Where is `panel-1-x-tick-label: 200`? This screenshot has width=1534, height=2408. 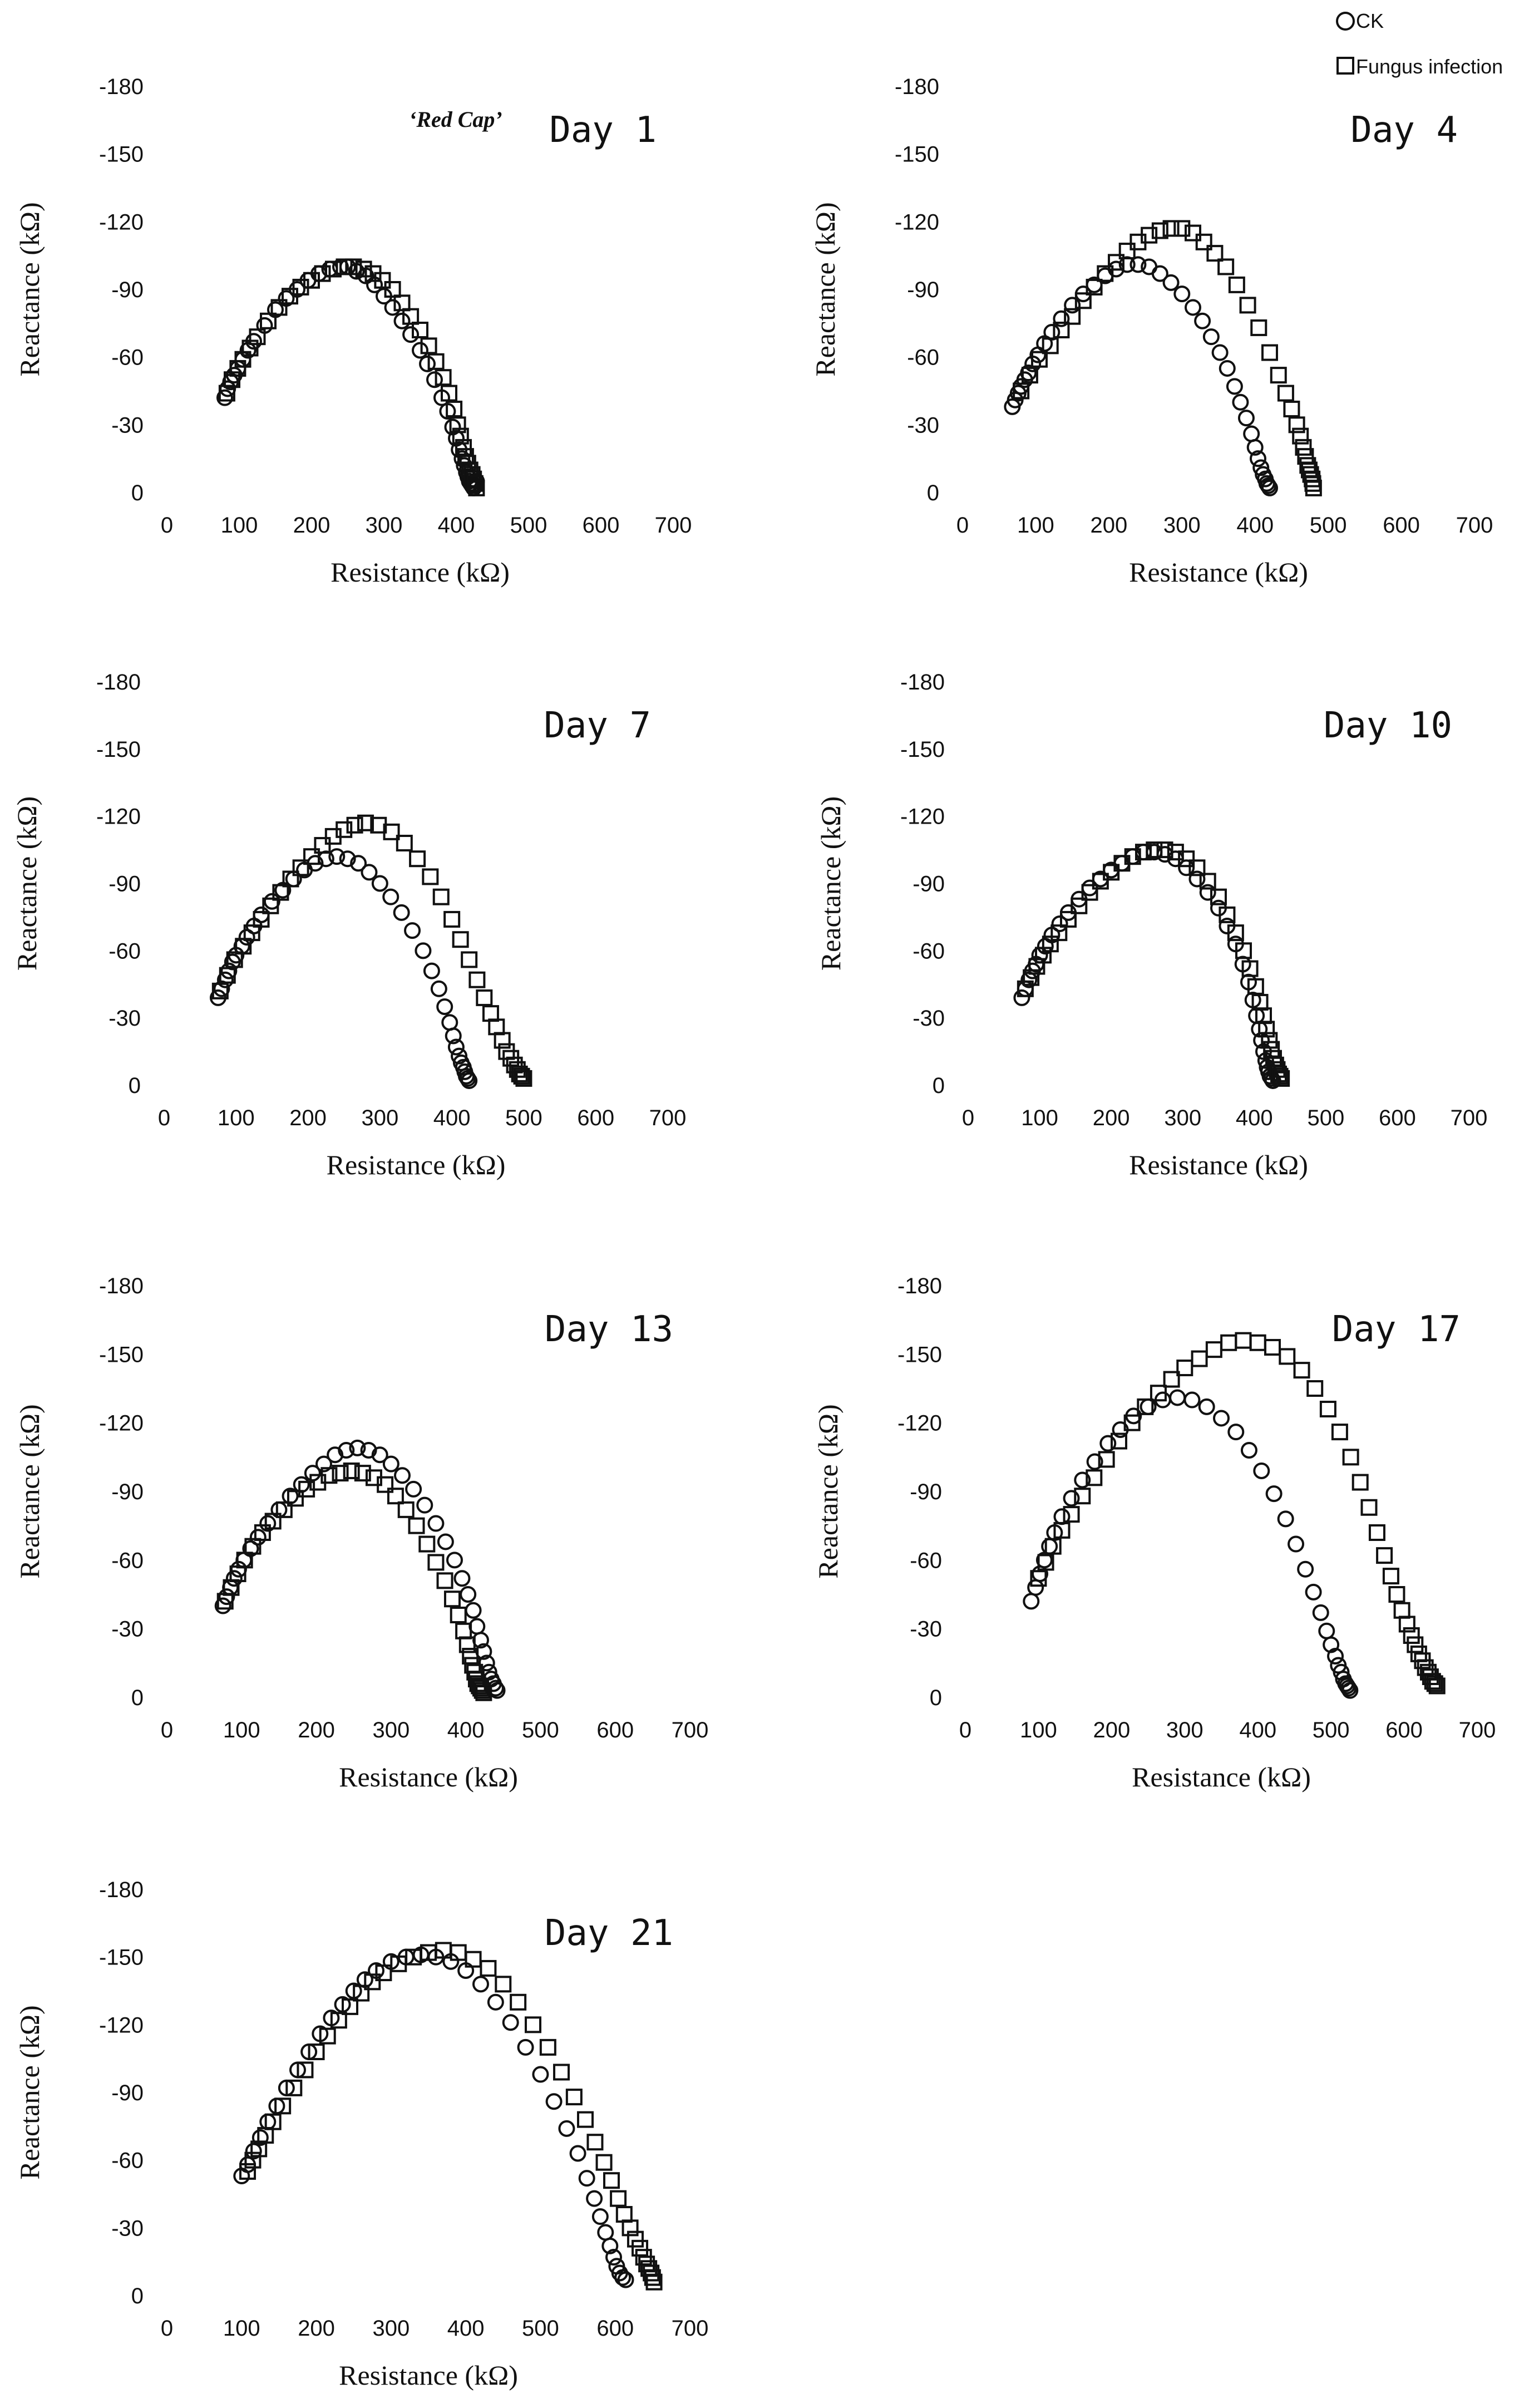
panel-1-x-tick-label: 200 is located at coordinates (312, 525).